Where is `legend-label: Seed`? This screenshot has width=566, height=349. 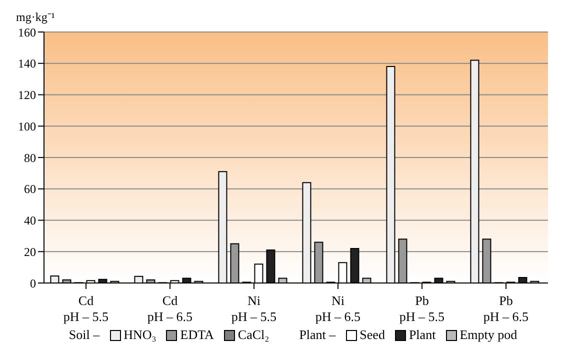 legend-label: Seed is located at coordinates (372, 335).